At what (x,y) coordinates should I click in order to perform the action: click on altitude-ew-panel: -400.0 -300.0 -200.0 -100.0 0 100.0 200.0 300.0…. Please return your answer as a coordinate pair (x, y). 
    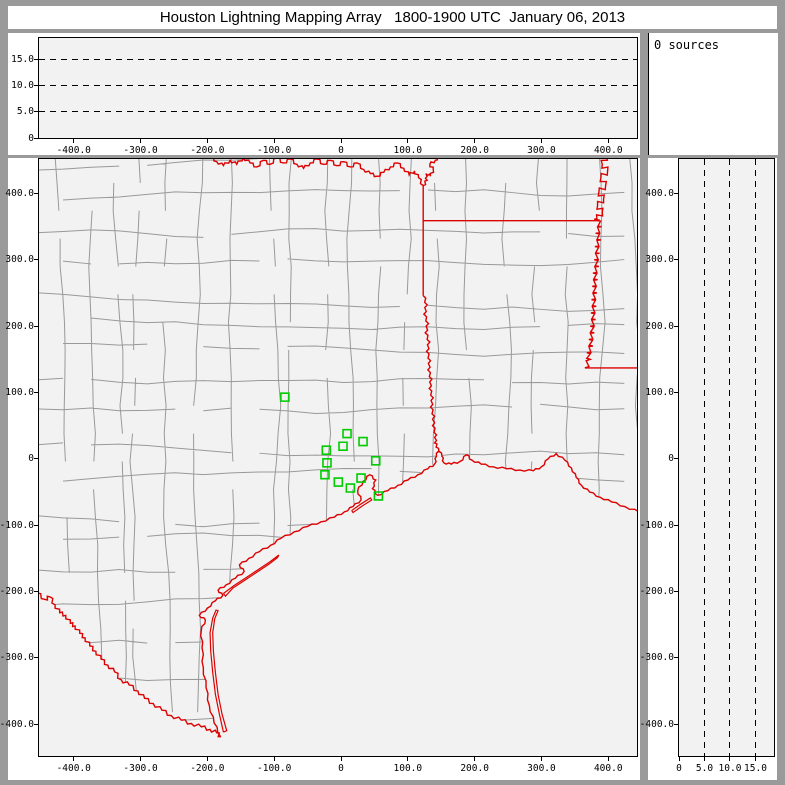
    Looking at the image, I should click on (324, 94).